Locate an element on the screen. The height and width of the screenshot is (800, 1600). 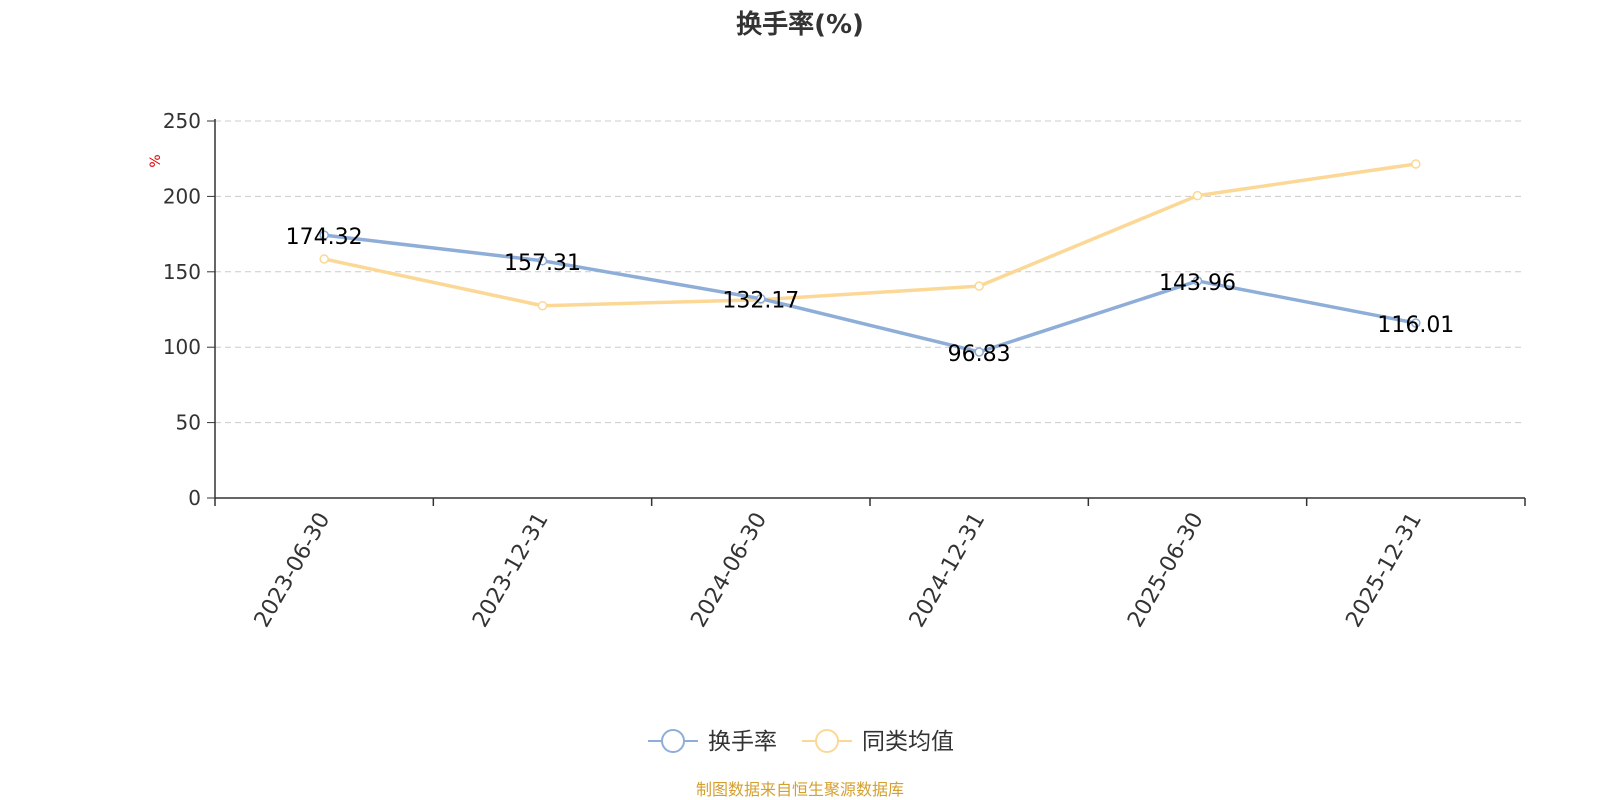
data-label: 96.83 is located at coordinates (979, 354).